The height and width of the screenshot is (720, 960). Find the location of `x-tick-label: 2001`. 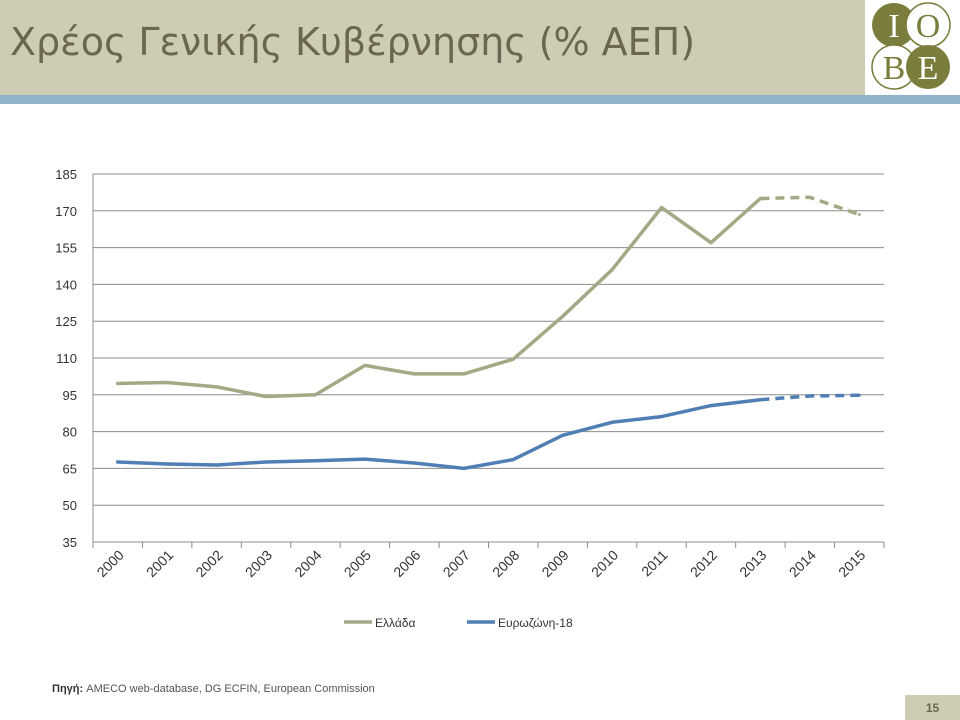

x-tick-label: 2001 is located at coordinates (159, 563).